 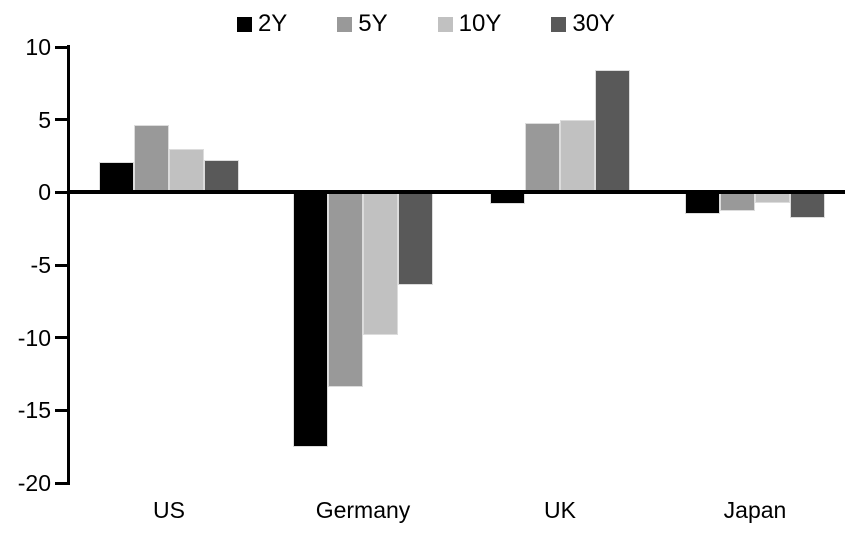 I want to click on legend-swatch-2y, so click(x=244, y=24).